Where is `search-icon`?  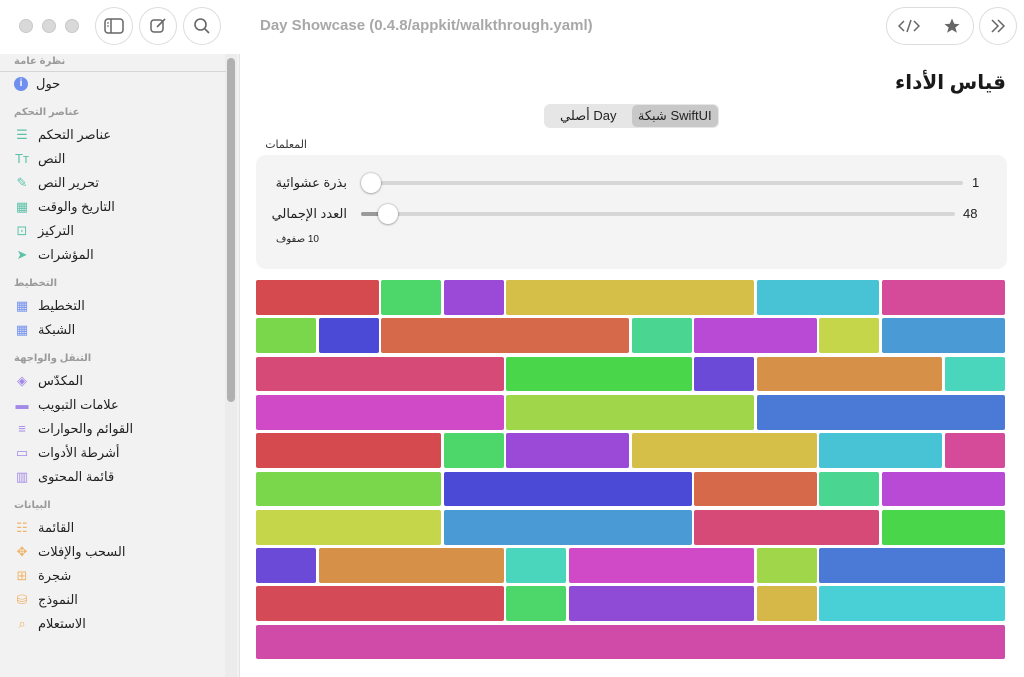 search-icon is located at coordinates (202, 26).